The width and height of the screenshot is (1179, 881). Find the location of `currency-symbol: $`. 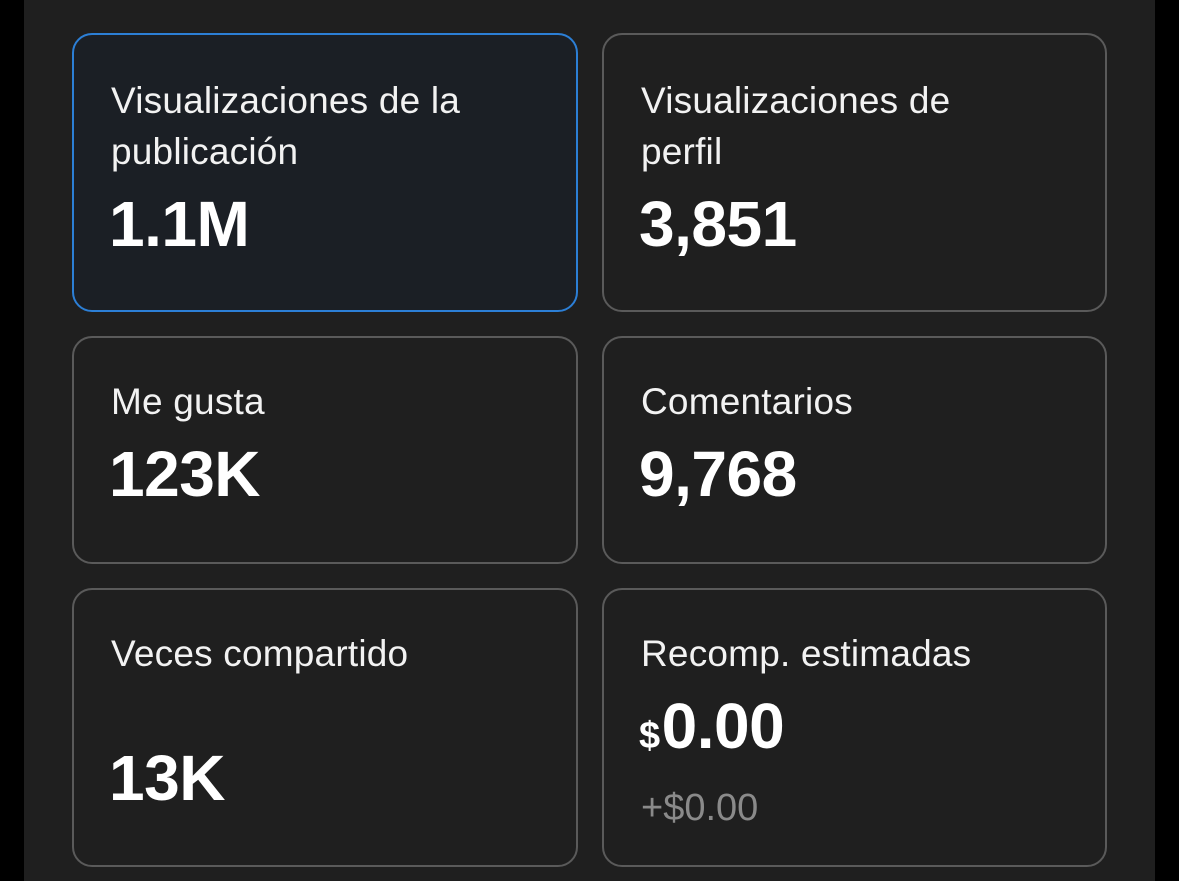

currency-symbol: $ is located at coordinates (649, 736).